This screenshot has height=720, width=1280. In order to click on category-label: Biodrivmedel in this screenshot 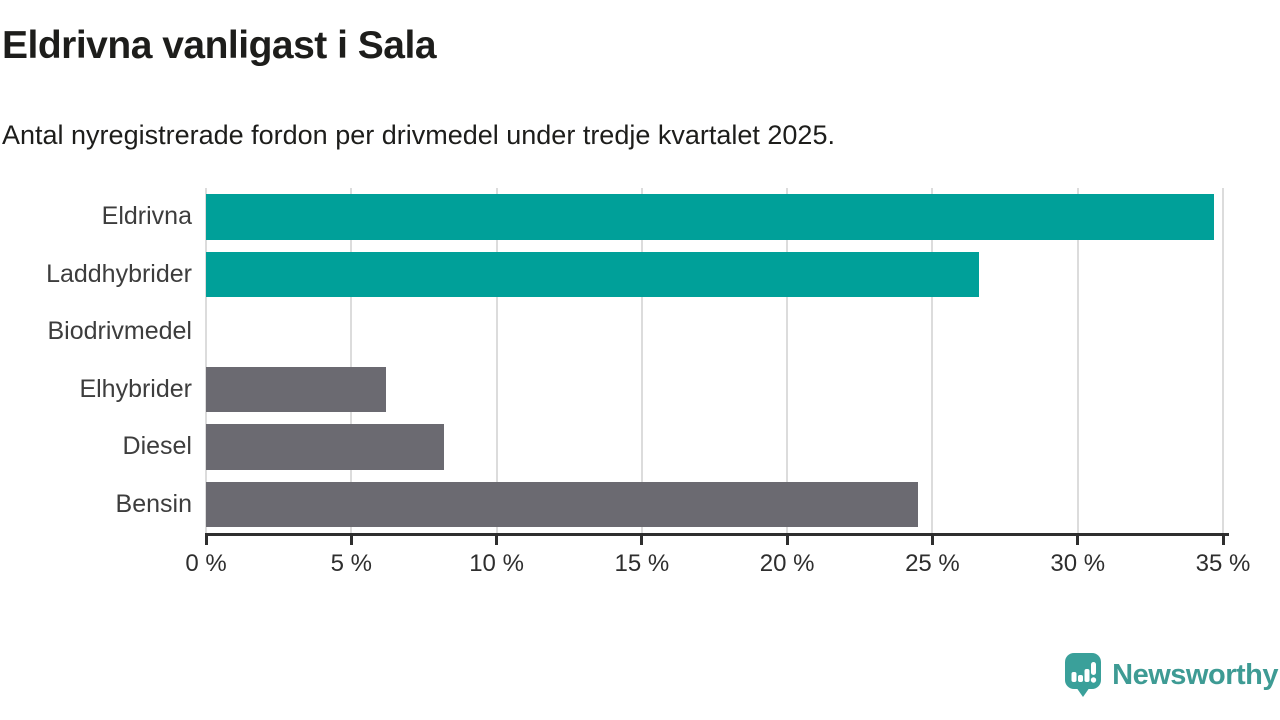, I will do `click(119, 331)`.